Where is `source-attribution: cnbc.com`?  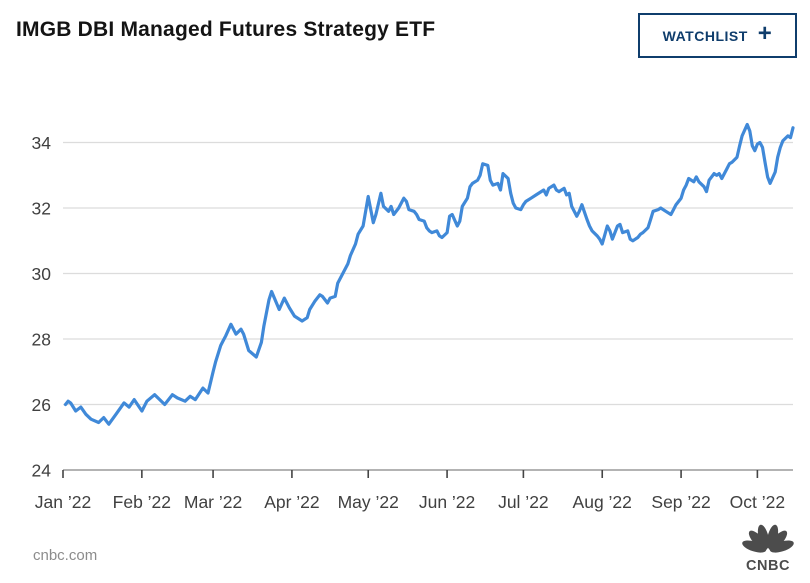 source-attribution: cnbc.com is located at coordinates (65, 555).